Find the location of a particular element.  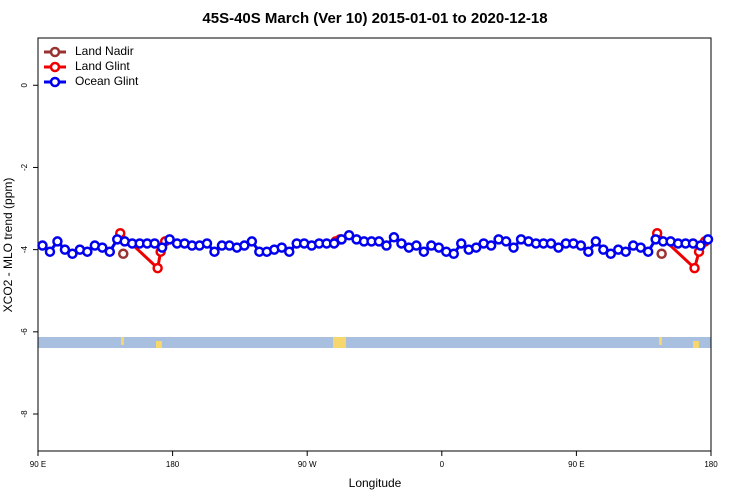

y-axis-label: XCO2 - MLO trend (ppm) is located at coordinates (8, 245).